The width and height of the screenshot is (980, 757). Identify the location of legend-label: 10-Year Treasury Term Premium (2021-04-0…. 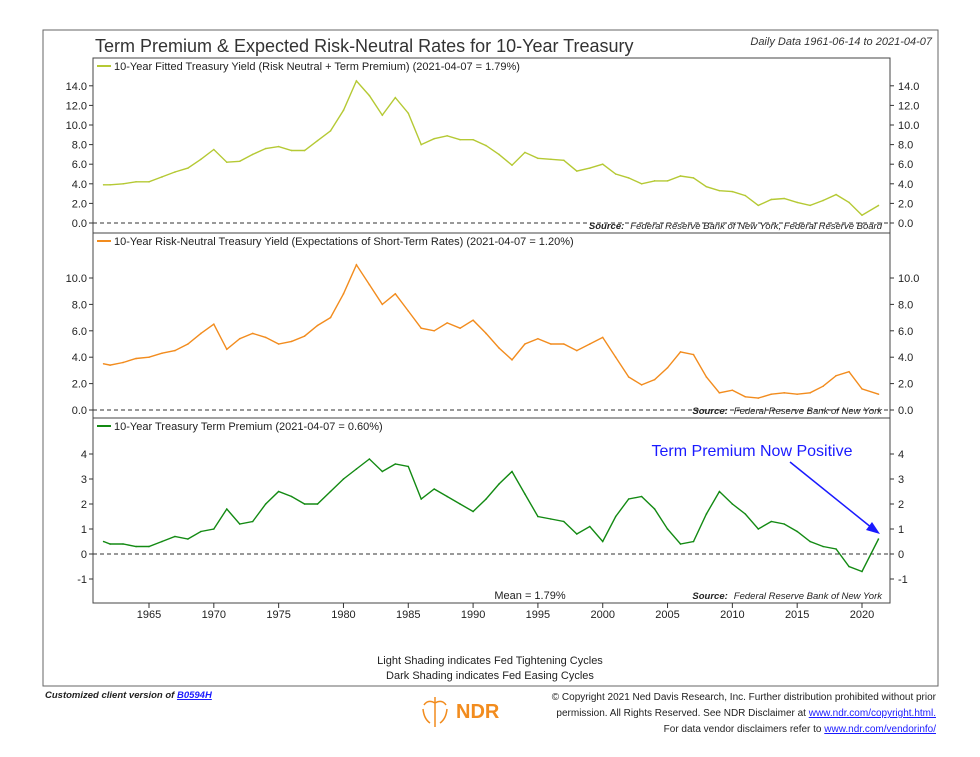
(248, 427).